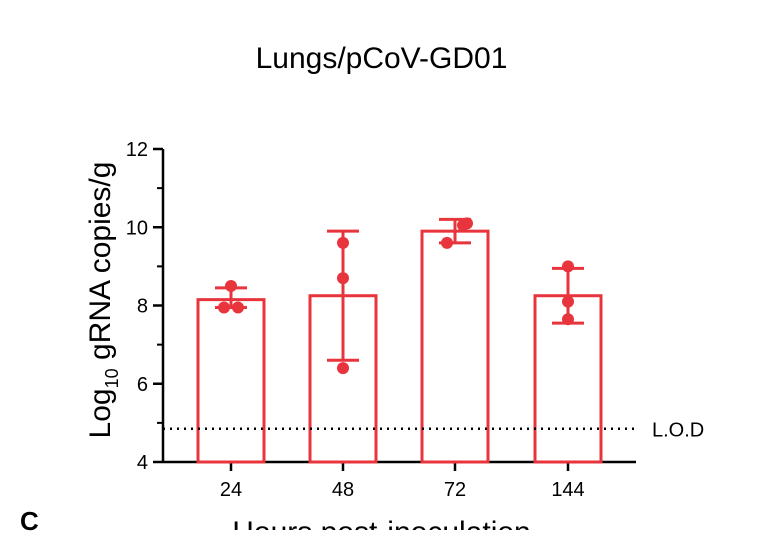 Image resolution: width=763 pixels, height=537 pixels. I want to click on y-axis-label-main: Log, so click(100, 413).